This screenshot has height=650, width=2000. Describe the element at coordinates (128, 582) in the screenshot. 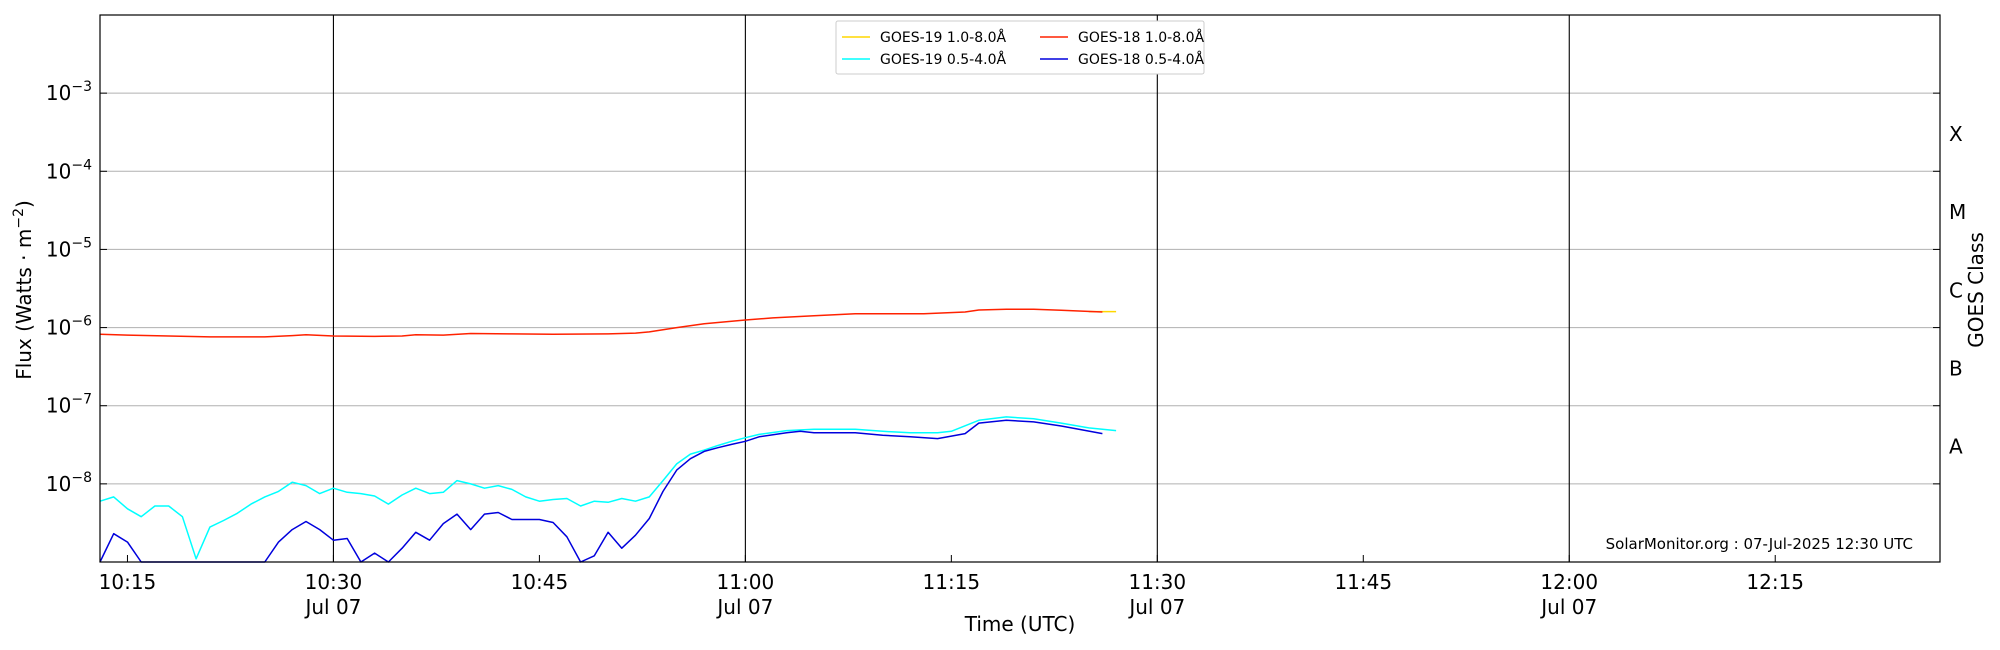

I see `x-tick-label: 10:15` at that location.